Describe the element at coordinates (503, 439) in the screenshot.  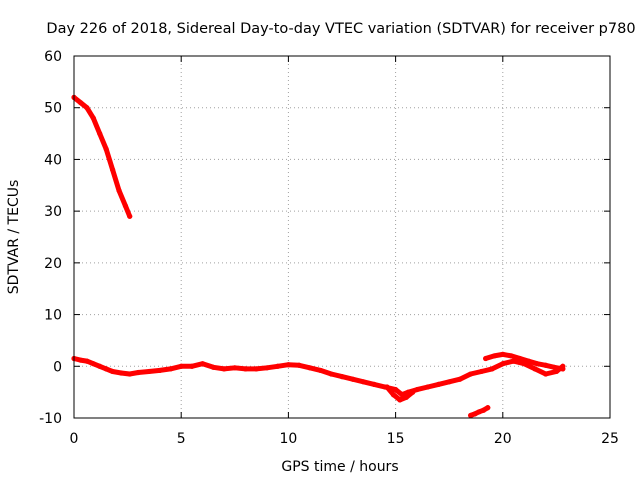
I see `x-tick-label: 20` at that location.